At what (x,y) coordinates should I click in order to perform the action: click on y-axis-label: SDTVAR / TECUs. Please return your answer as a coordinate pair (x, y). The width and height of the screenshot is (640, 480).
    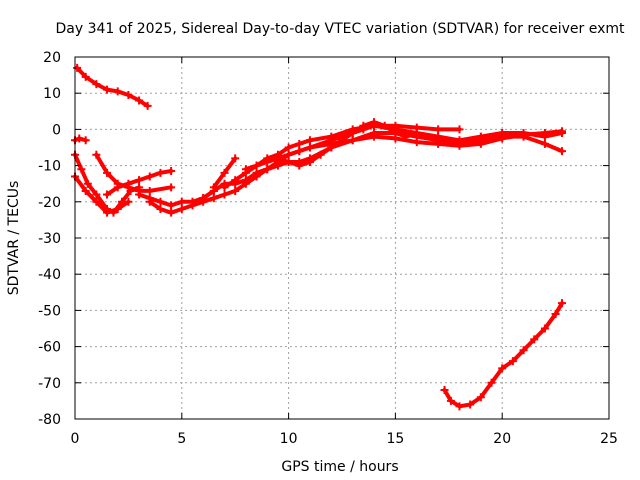
    Looking at the image, I should click on (14, 238).